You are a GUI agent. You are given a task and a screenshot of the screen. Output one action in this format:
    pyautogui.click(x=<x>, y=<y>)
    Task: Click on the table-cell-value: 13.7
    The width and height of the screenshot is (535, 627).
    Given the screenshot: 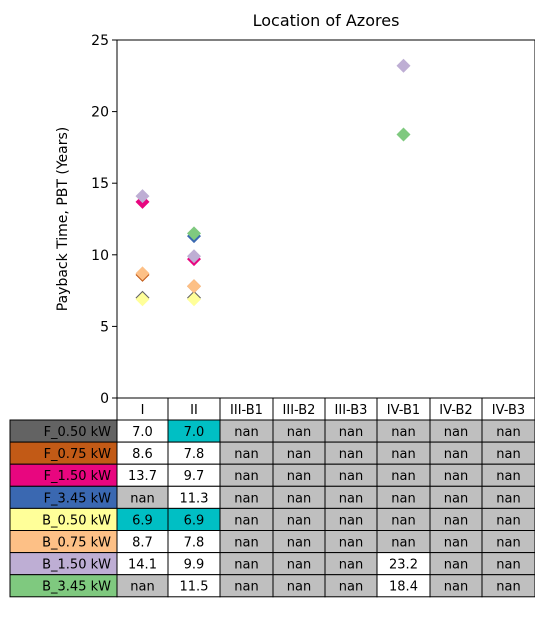 What is the action you would take?
    pyautogui.click(x=142, y=476)
    